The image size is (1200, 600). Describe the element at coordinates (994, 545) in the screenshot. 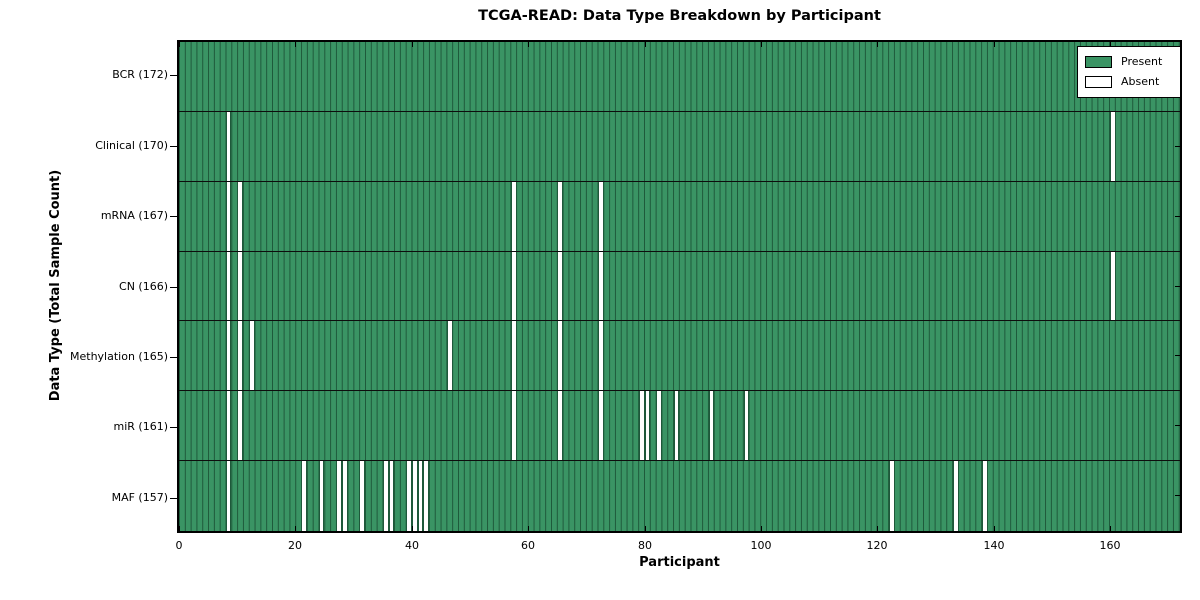

I see `x-tick-label: 140` at that location.